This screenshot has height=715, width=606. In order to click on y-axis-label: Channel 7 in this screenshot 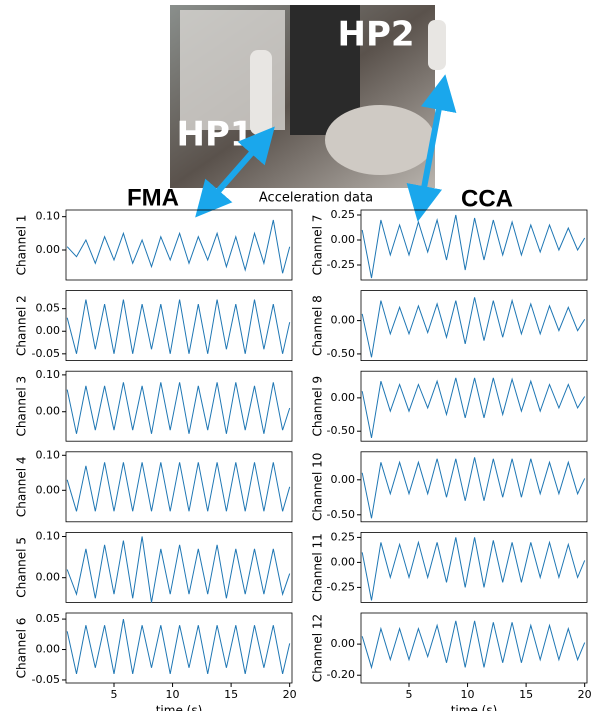, I will do `click(318, 245)`.